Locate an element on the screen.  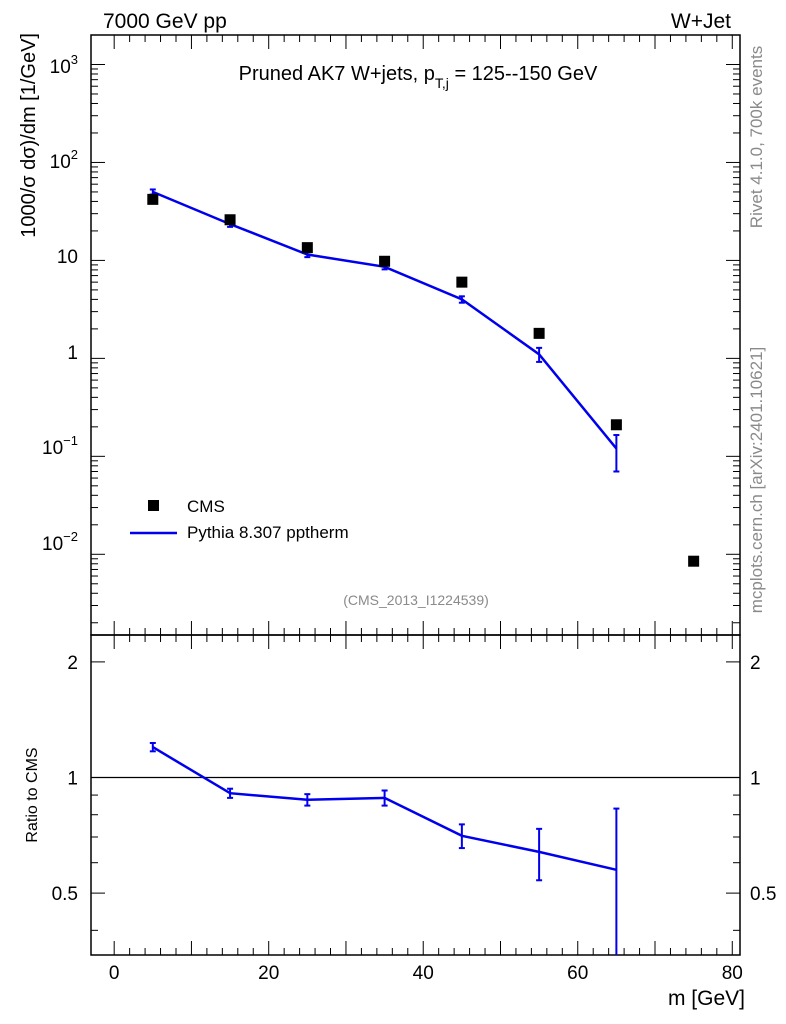
analysis-id: (CMS_2013_I1224539) is located at coordinates (416, 600).